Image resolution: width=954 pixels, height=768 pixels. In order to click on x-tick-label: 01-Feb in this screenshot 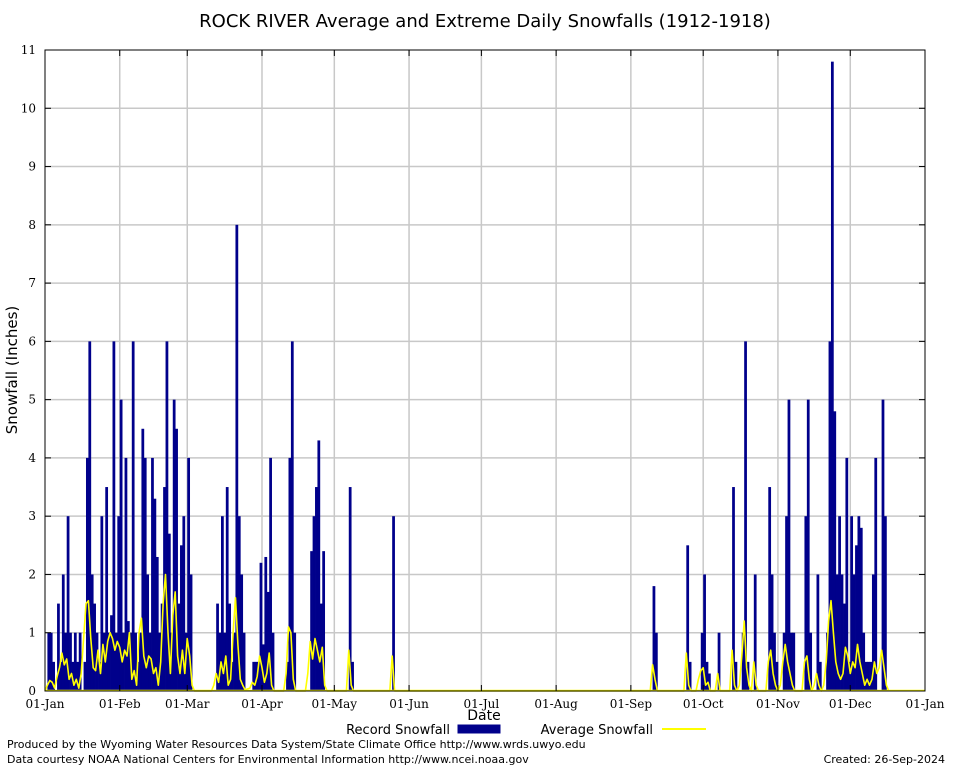, I will do `click(120, 704)`.